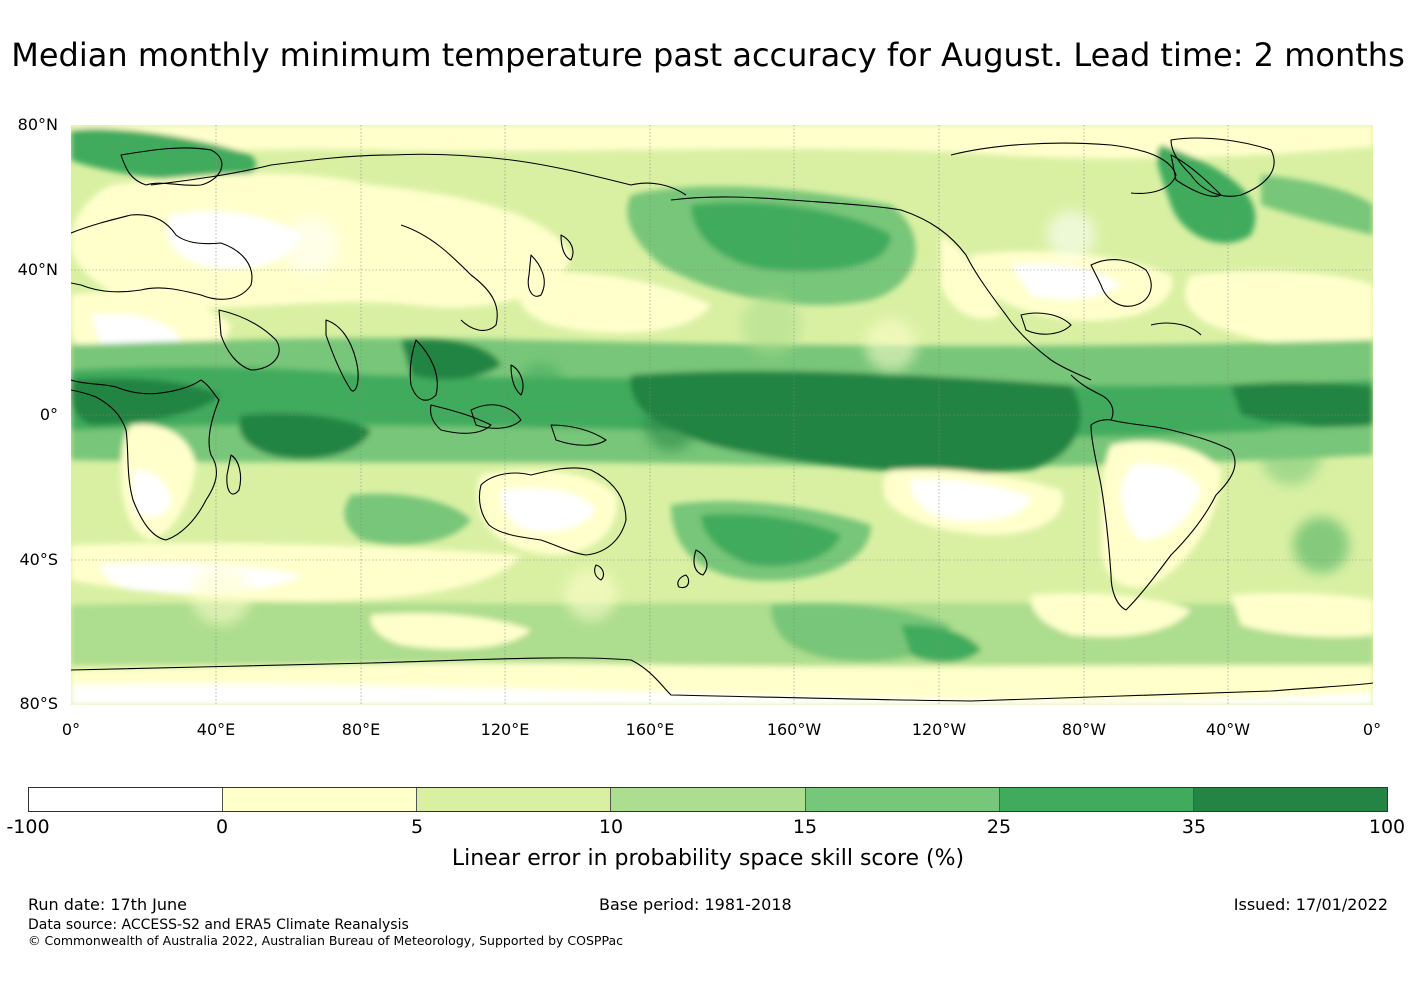 The image size is (1416, 990). I want to click on lon-label-0: 0°, so click(71, 729).